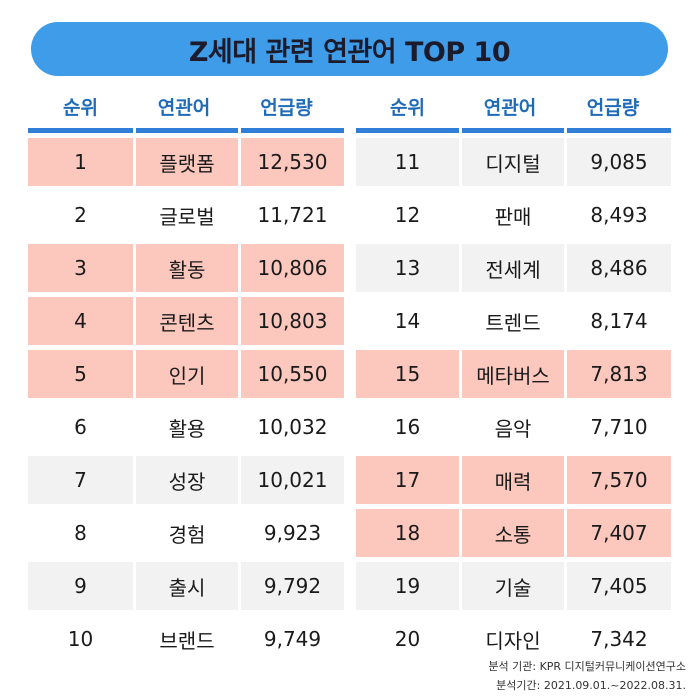 Image resolution: width=700 pixels, height=700 pixels. I want to click on count-cell: 11,721, so click(292, 215).